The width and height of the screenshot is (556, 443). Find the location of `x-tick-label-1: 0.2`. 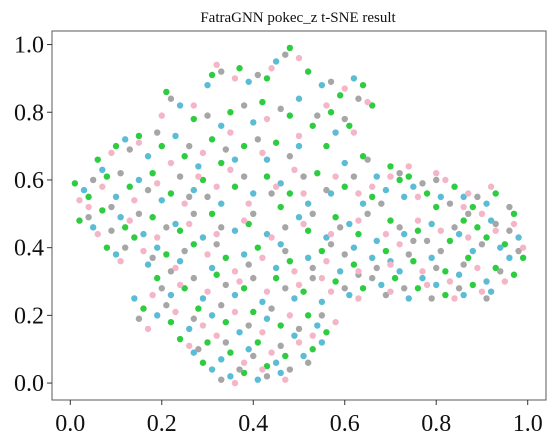

x-tick-label-1: 0.2 is located at coordinates (162, 424).